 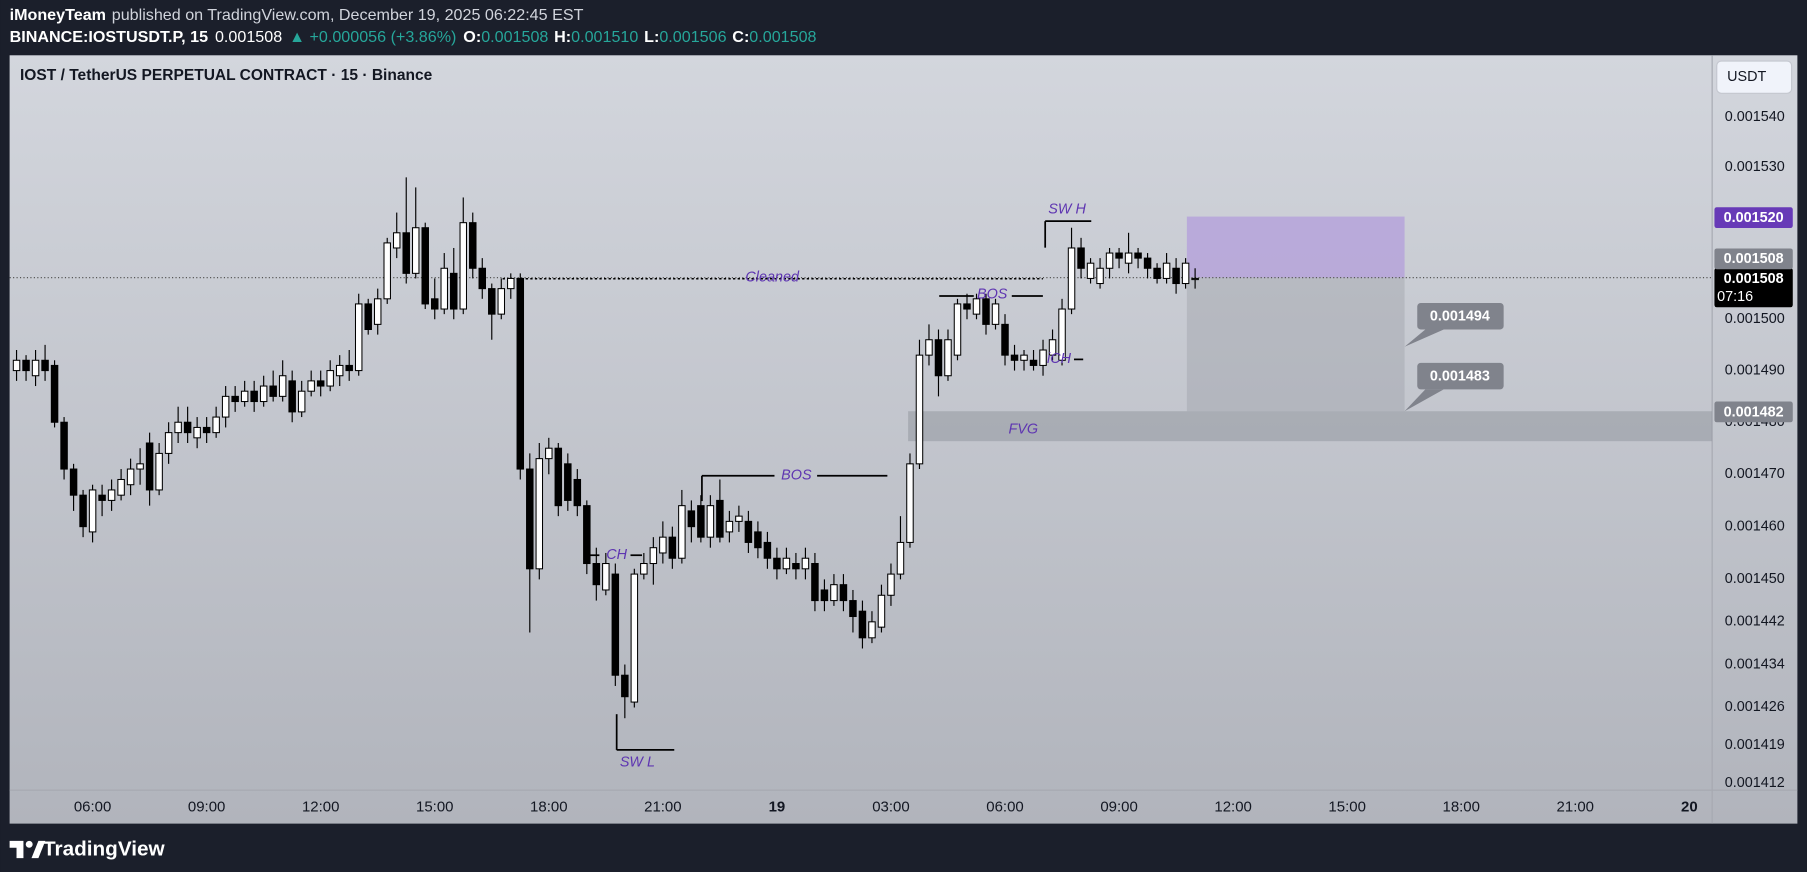 What do you see at coordinates (104, 849) in the screenshot?
I see `brand: TradingView` at bounding box center [104, 849].